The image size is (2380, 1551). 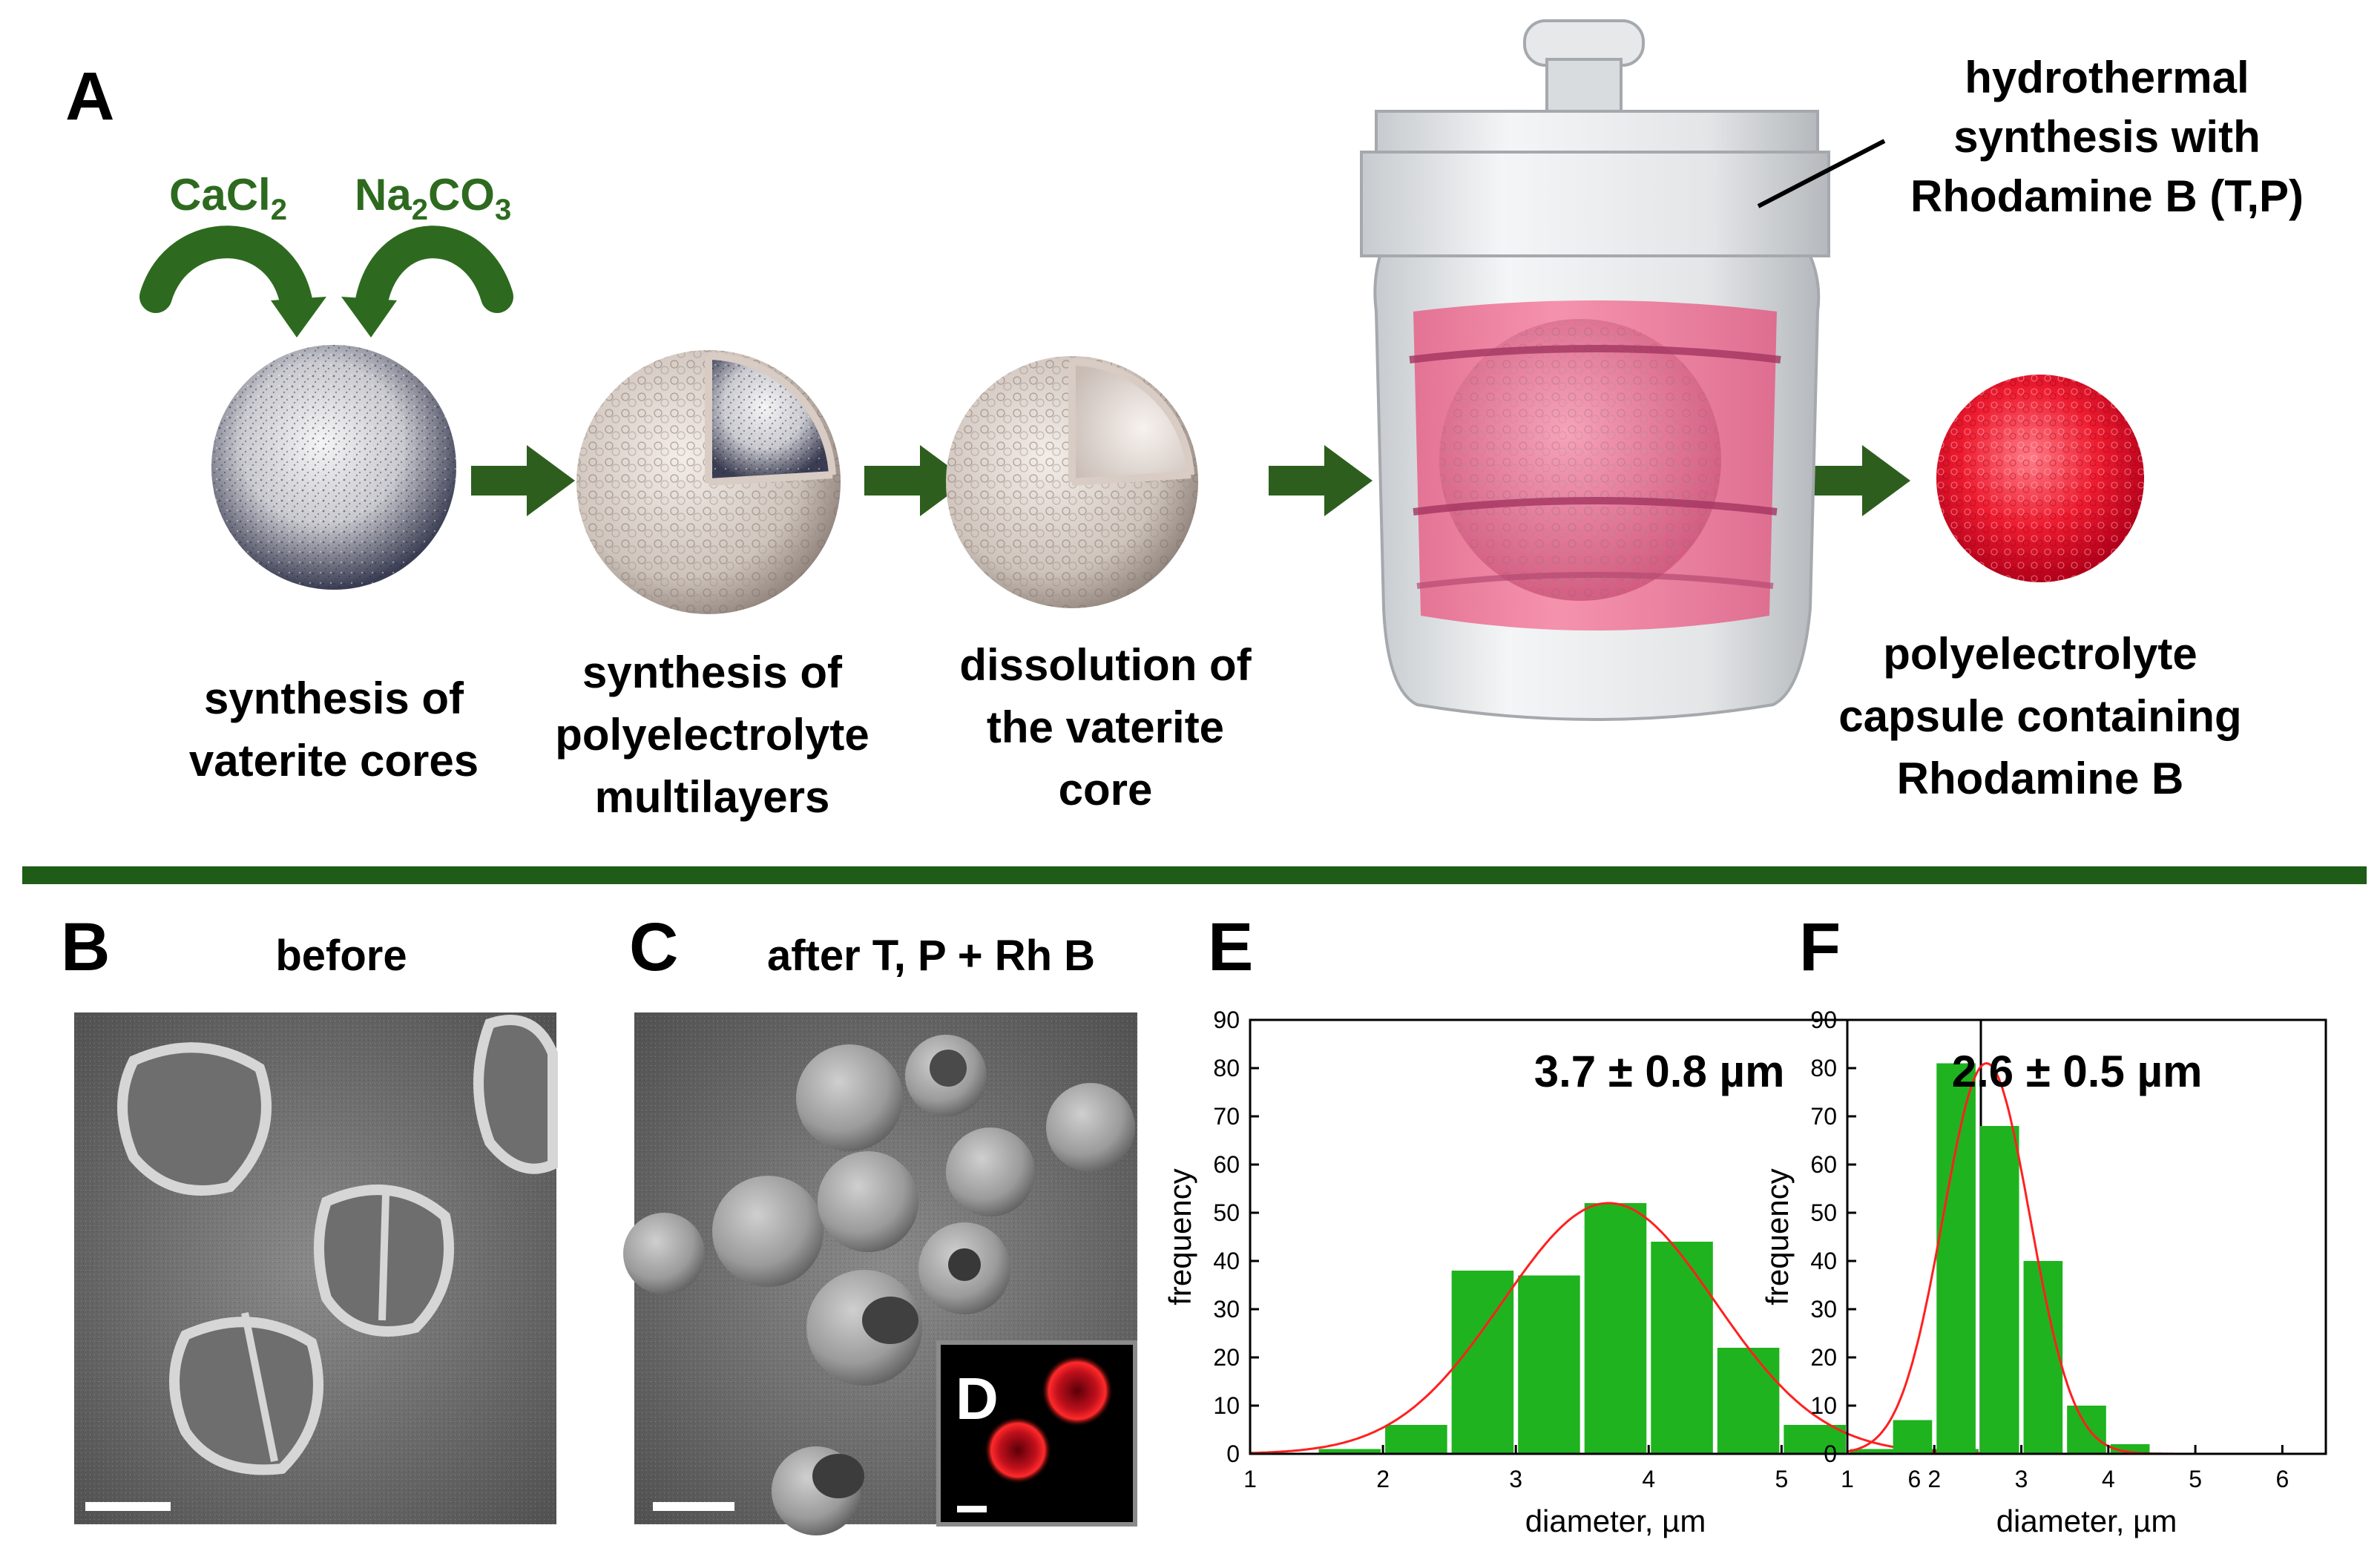 What do you see at coordinates (1037, 1433) in the screenshot?
I see `fluorescence-inset` at bounding box center [1037, 1433].